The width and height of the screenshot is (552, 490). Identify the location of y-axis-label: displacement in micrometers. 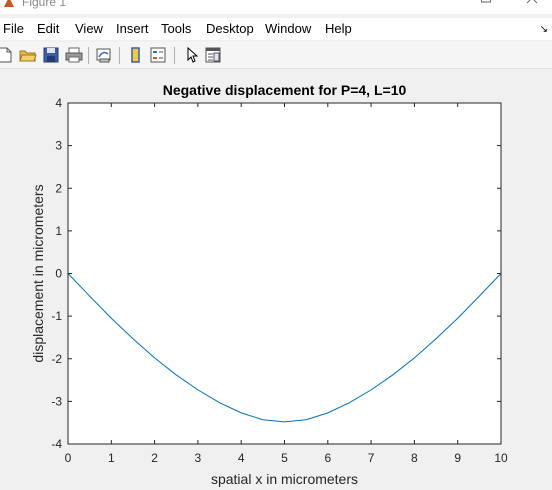
(38, 273).